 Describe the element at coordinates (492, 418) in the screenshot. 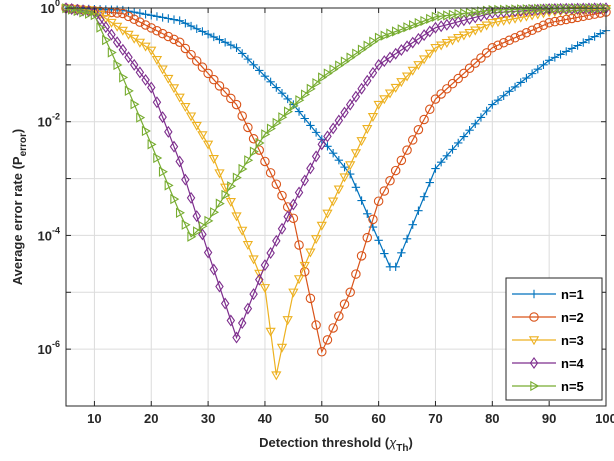

I see `x-tick-label: 80` at that location.